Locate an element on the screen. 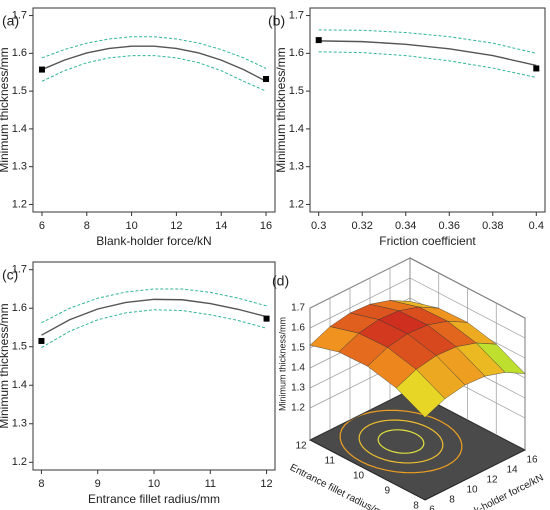 This screenshot has height=510, width=550. x-tick-label: 9 is located at coordinates (98, 484).